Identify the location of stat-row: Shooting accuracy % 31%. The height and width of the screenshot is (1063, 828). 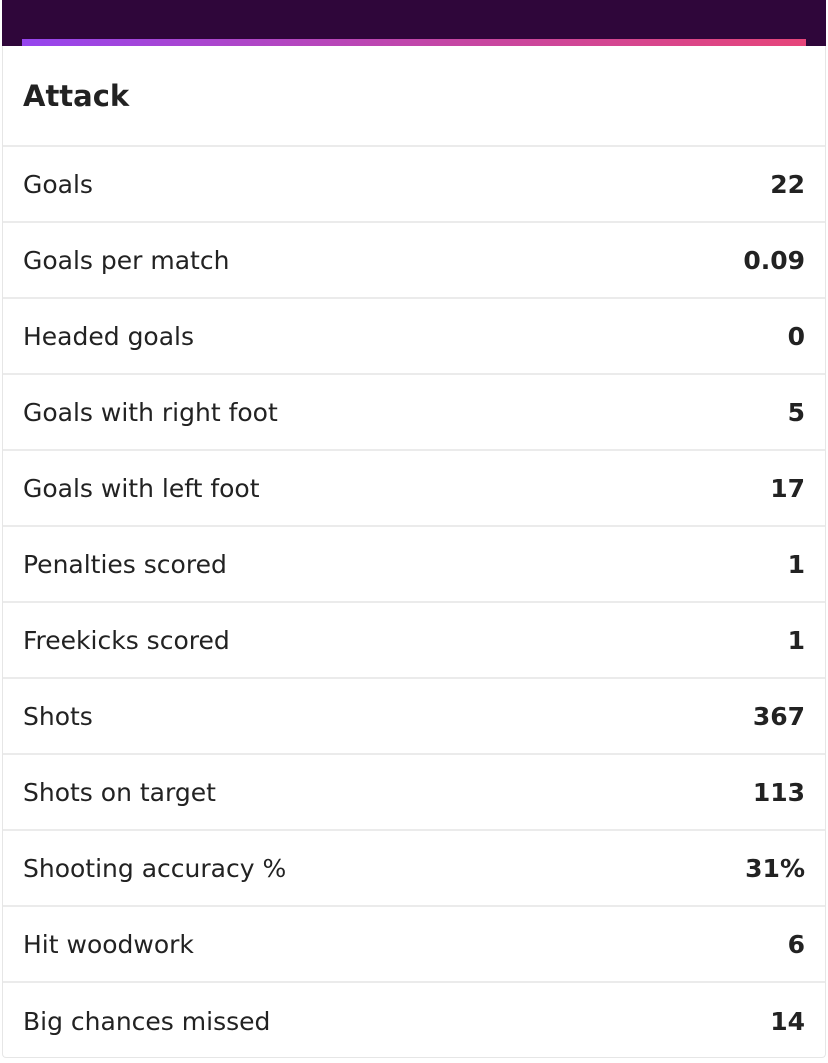
(414, 869).